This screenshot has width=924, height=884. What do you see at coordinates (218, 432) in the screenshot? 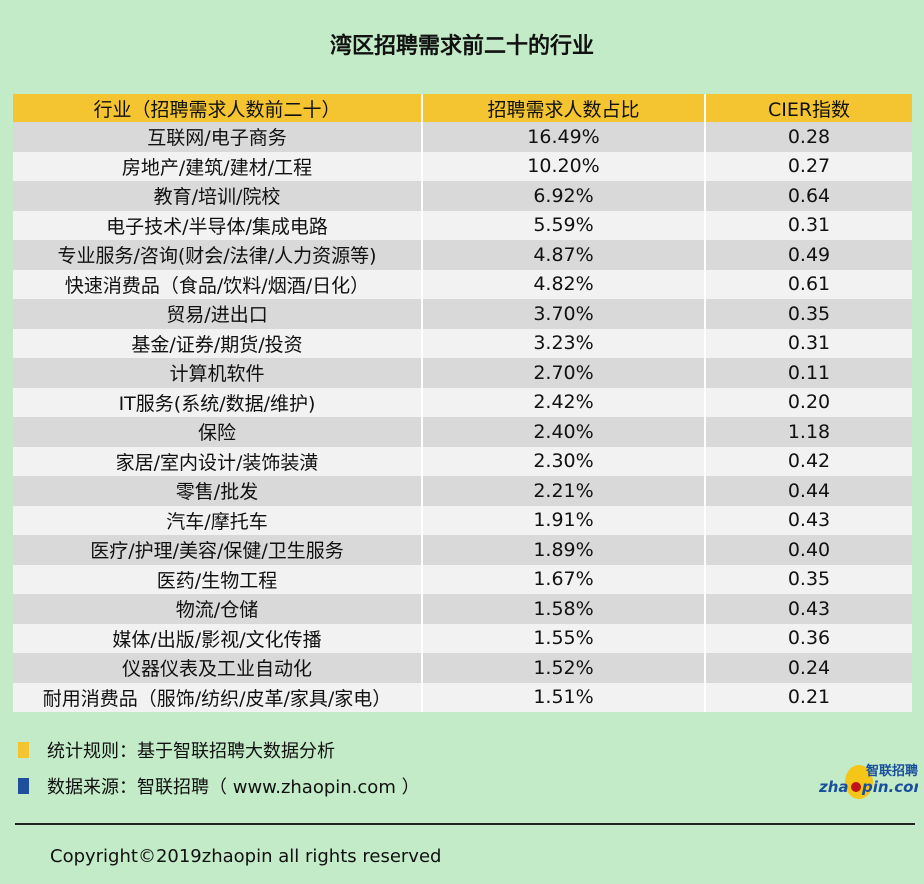
I see `industry-cell: 保险` at bounding box center [218, 432].